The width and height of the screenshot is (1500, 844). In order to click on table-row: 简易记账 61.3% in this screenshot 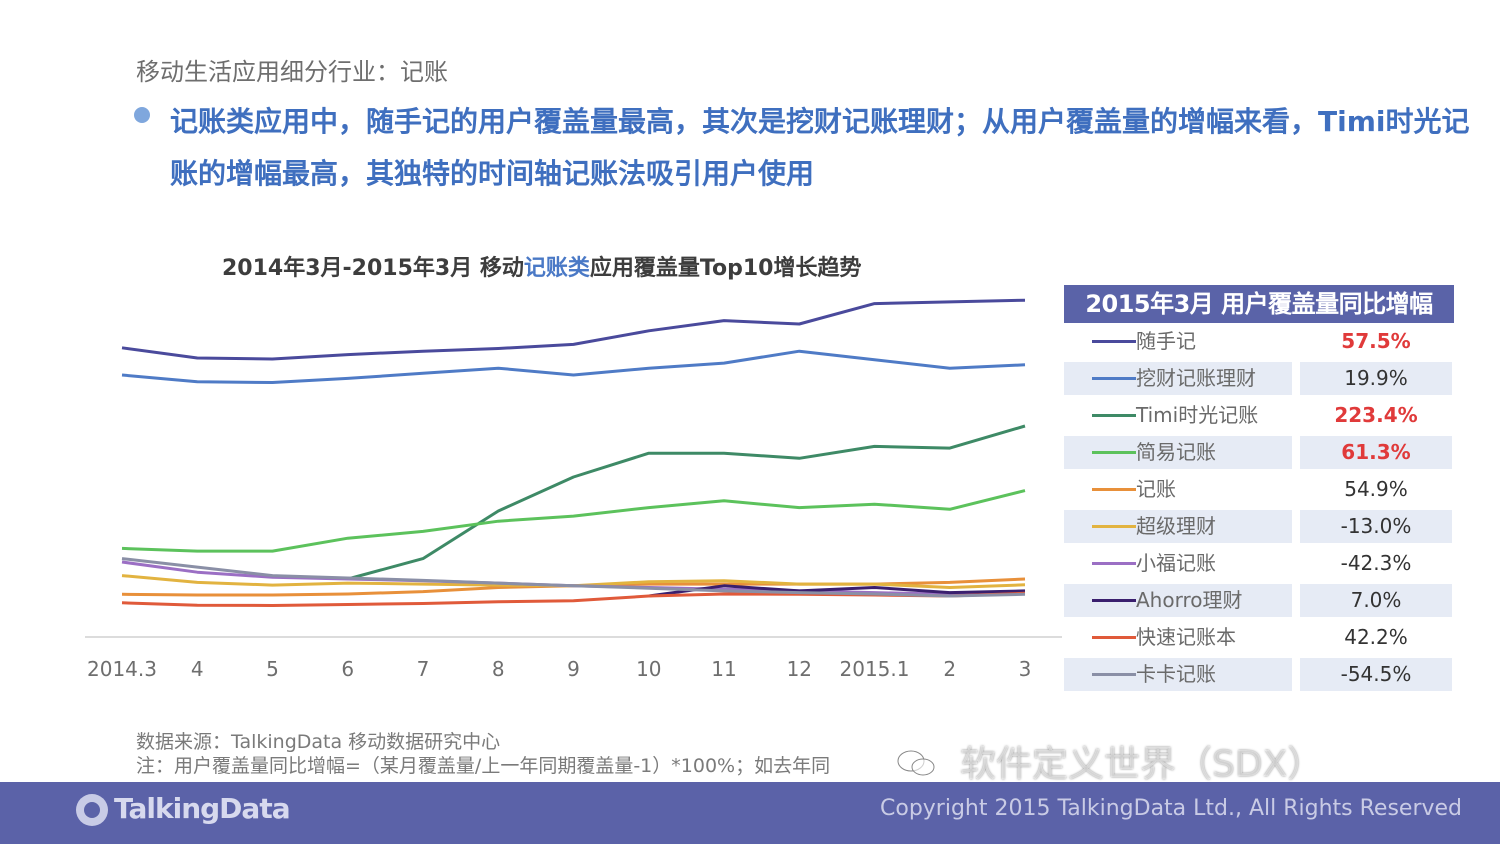, I will do `click(1259, 452)`.